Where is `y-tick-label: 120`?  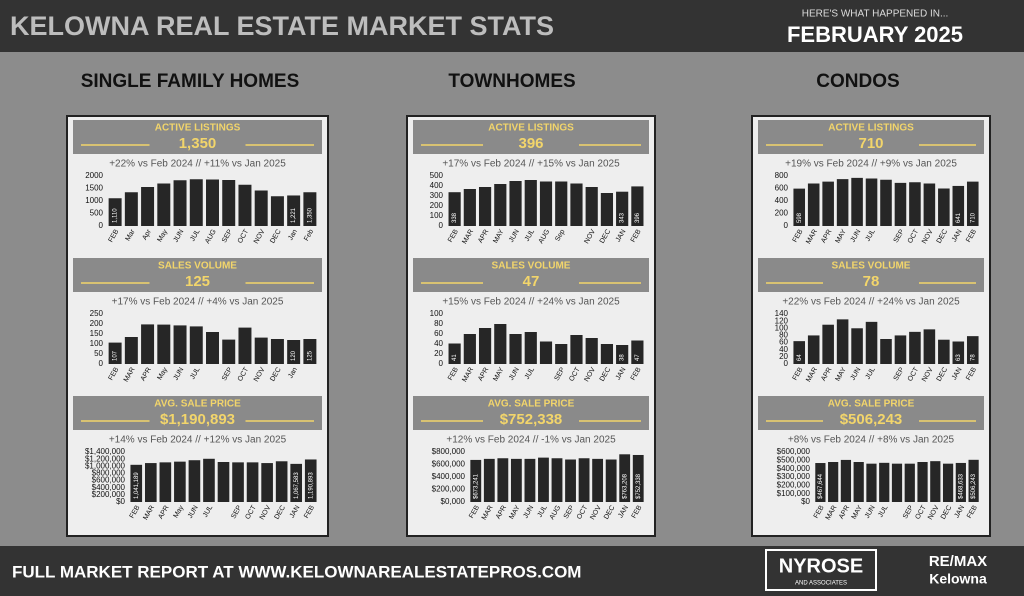 y-tick-label: 120 is located at coordinates (782, 320).